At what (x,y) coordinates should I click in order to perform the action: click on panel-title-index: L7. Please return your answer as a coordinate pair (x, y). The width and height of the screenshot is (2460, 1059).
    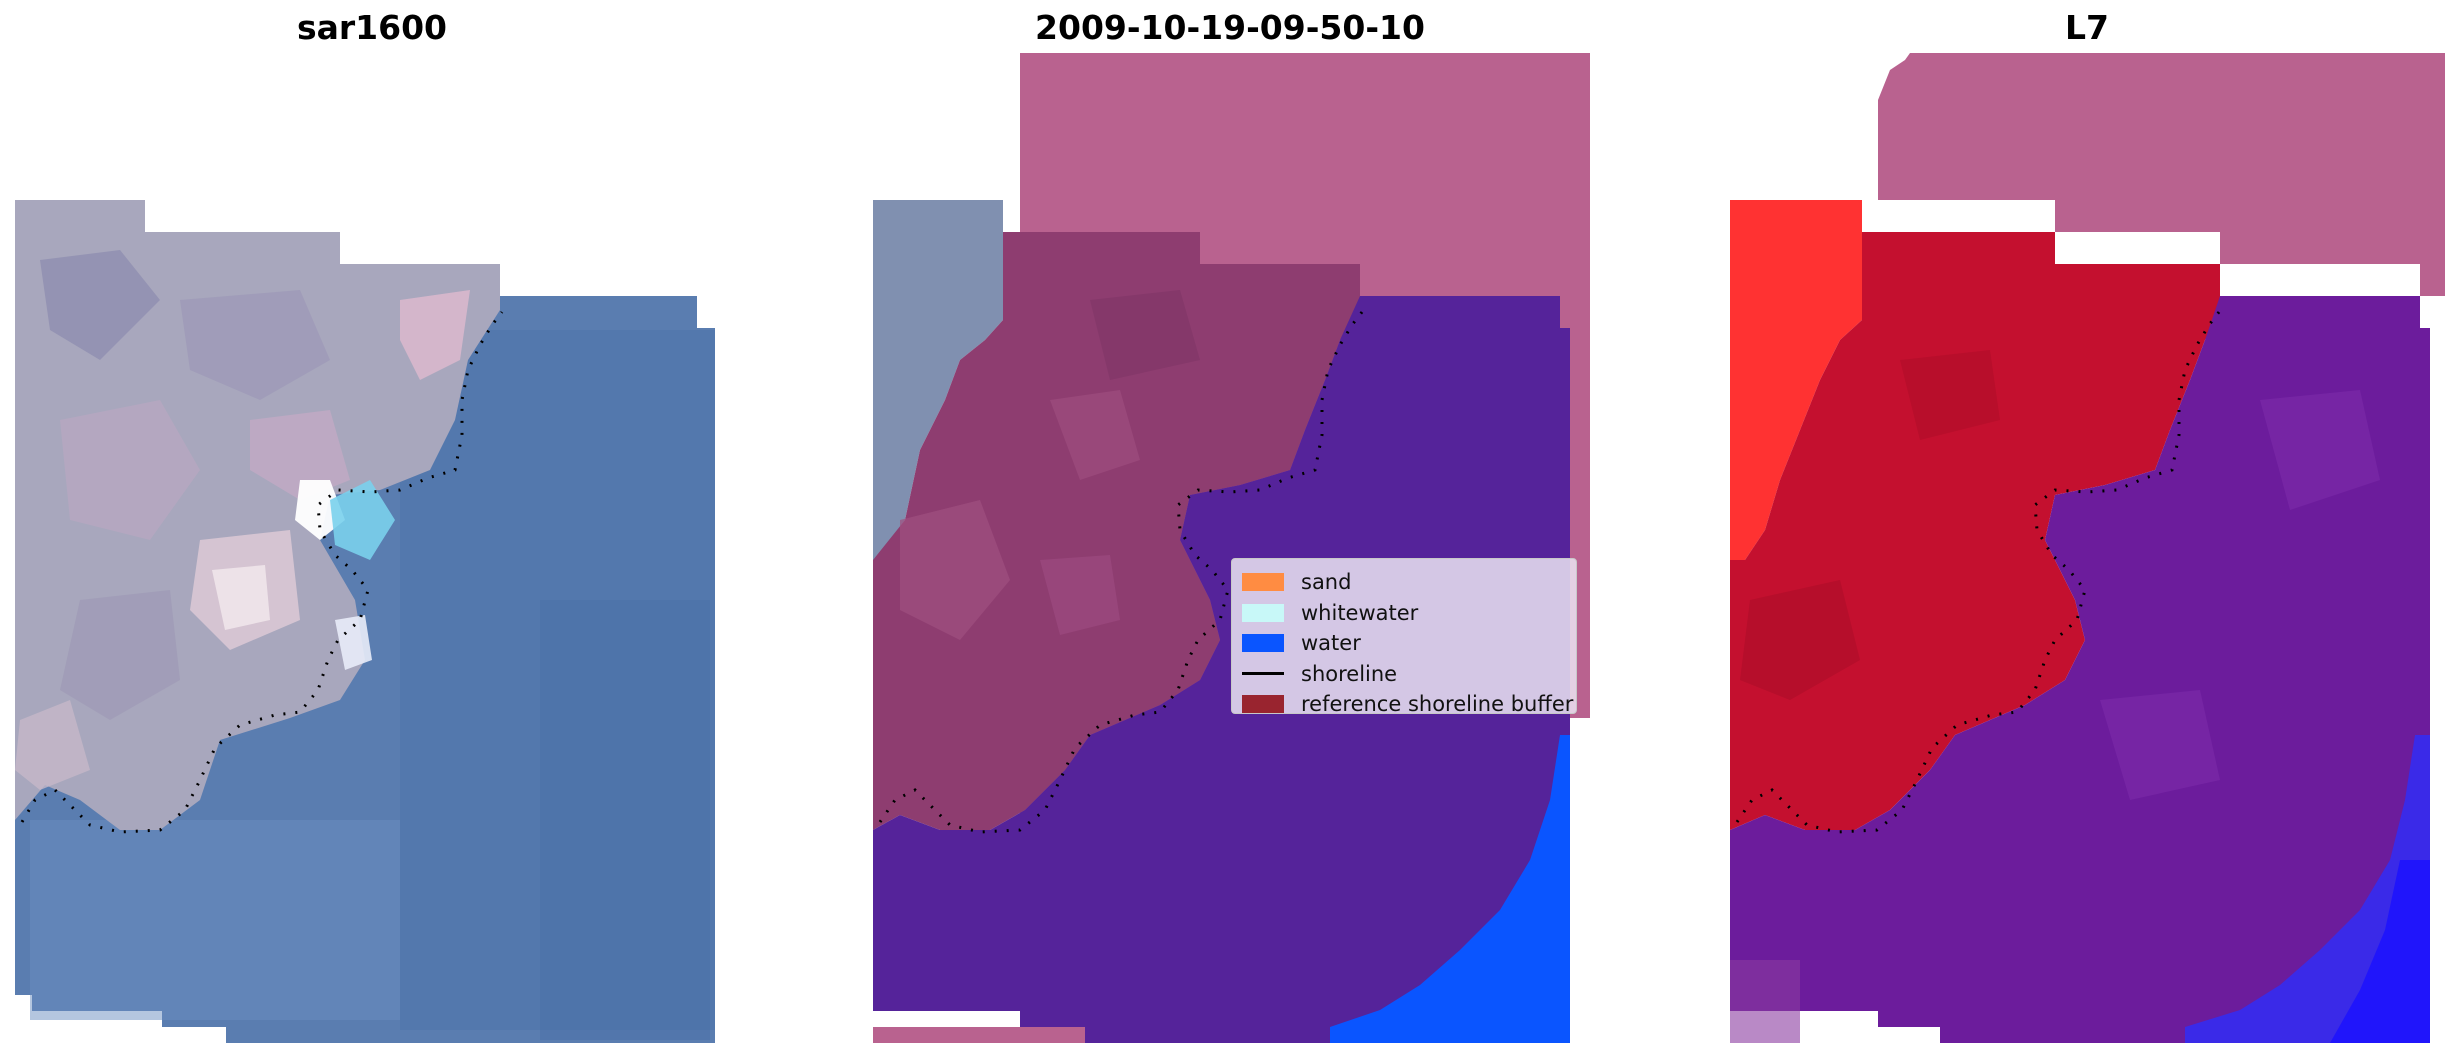
    Looking at the image, I should click on (2087, 27).